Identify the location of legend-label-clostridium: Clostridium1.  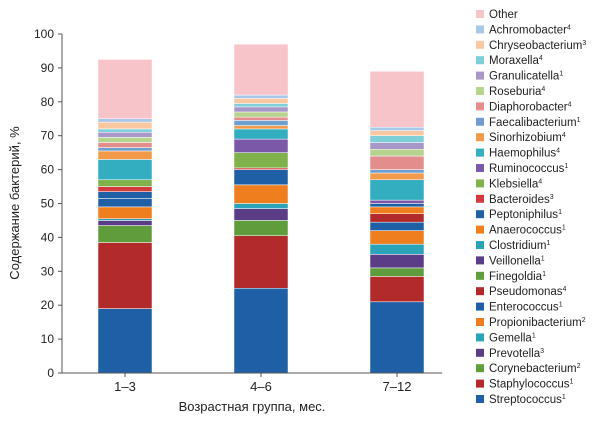
(520, 246).